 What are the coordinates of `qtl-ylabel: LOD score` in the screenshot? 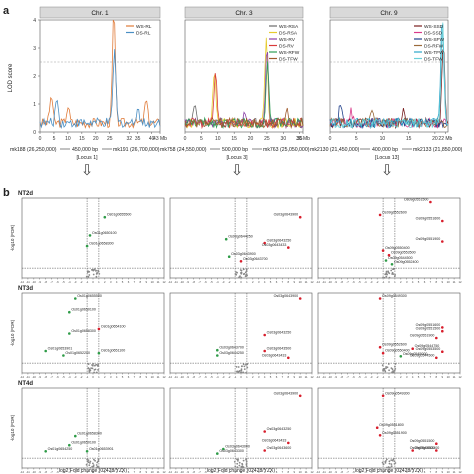 It's located at (11, 77).